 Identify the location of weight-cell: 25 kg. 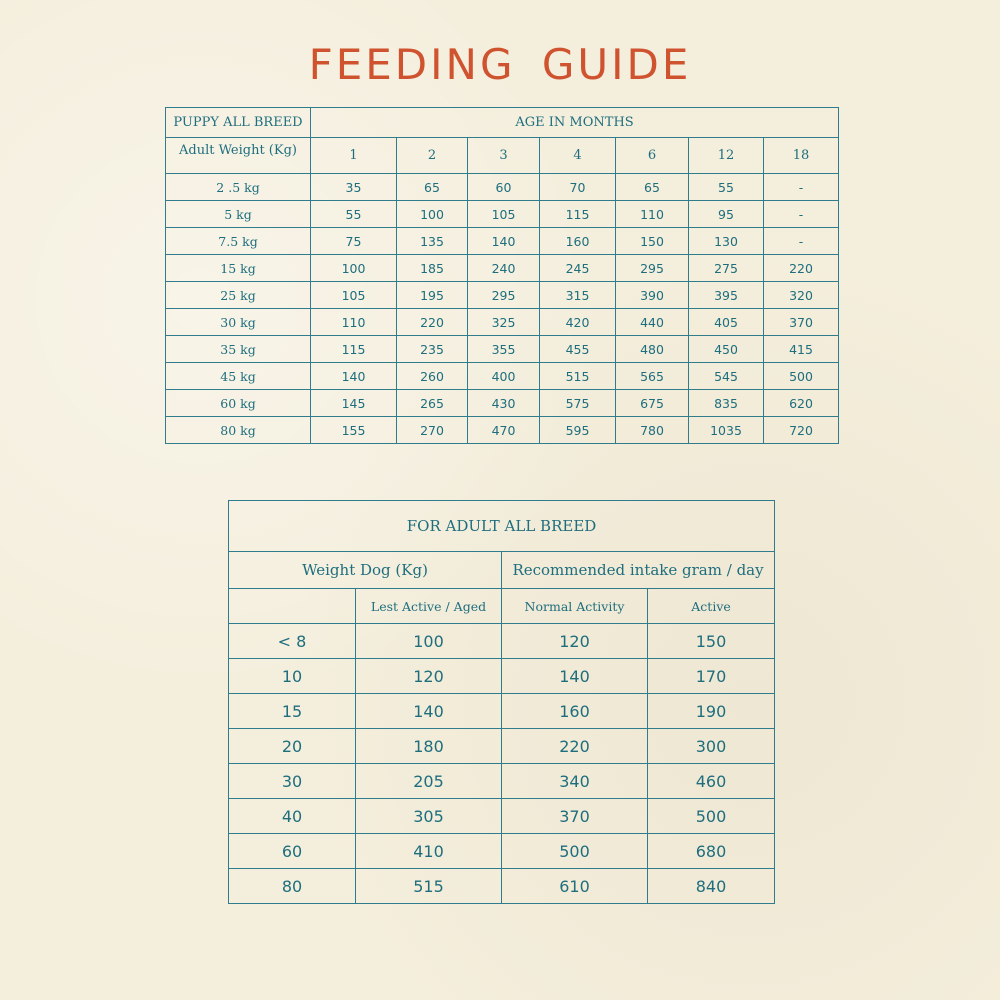
(238, 295).